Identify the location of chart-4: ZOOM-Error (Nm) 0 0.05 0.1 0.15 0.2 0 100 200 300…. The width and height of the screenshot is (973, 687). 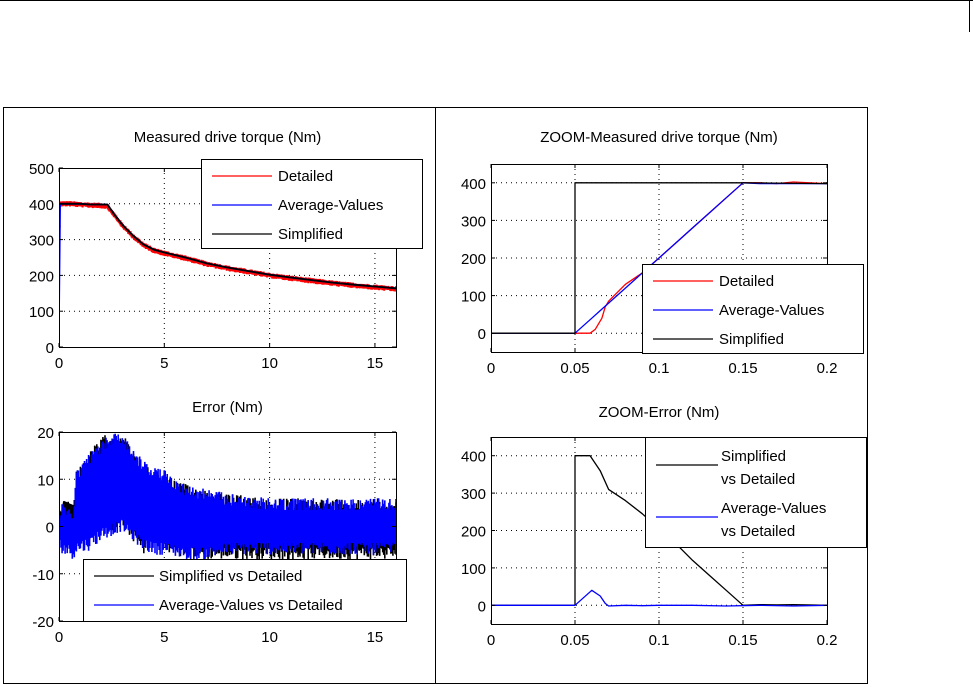
(664, 526).